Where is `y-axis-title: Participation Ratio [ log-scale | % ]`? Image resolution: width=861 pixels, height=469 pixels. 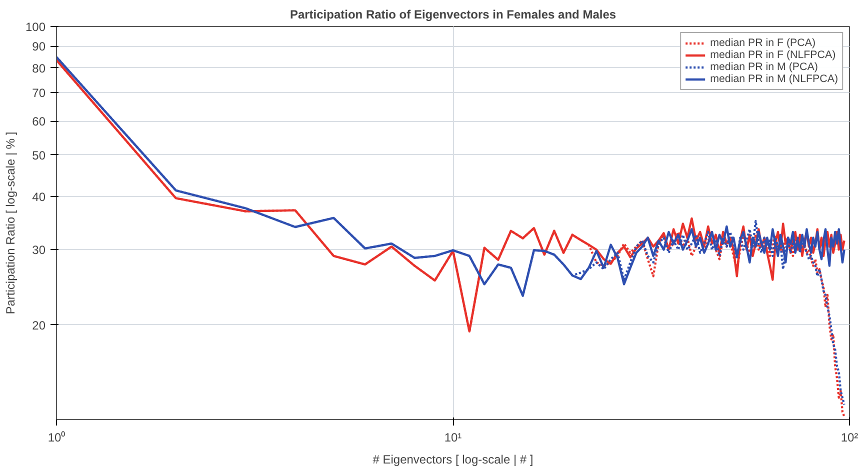
y-axis-title: Participation Ratio [ log-scale | % ] is located at coordinates (10, 223).